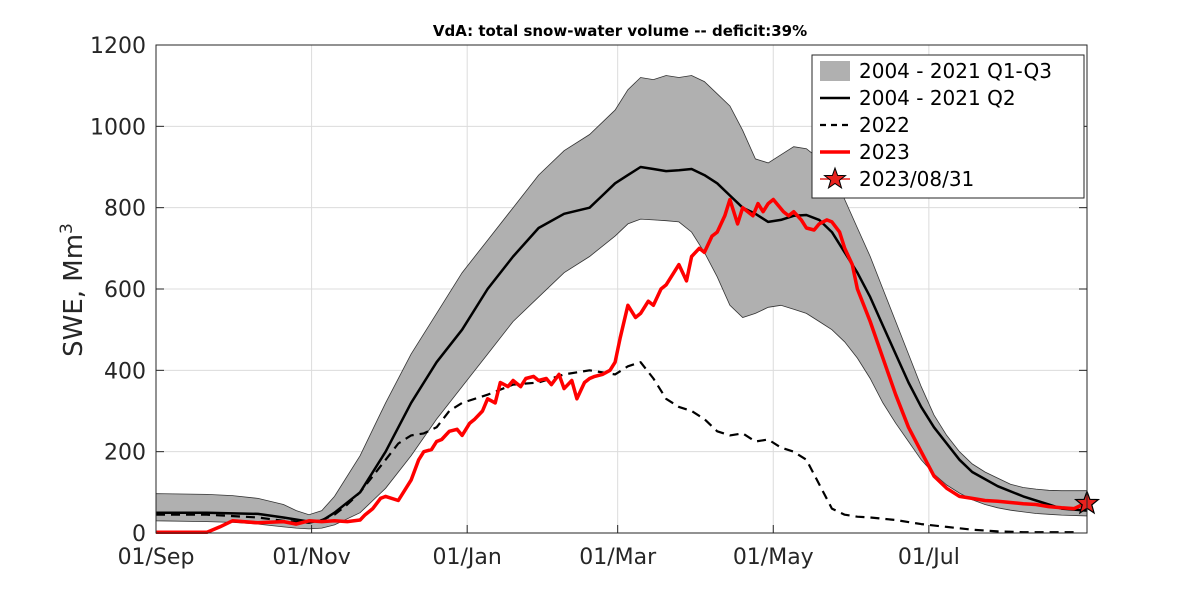 Image resolution: width=1200 pixels, height=600 pixels. I want to click on y-tick-label: 200, so click(125, 453).